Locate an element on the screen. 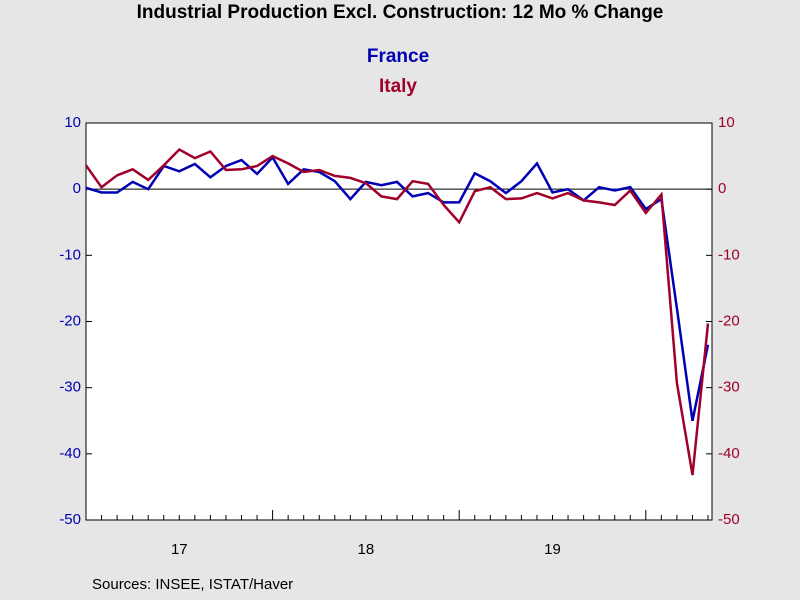 This screenshot has width=800, height=600. y2-tick-label: -40 is located at coordinates (729, 453).